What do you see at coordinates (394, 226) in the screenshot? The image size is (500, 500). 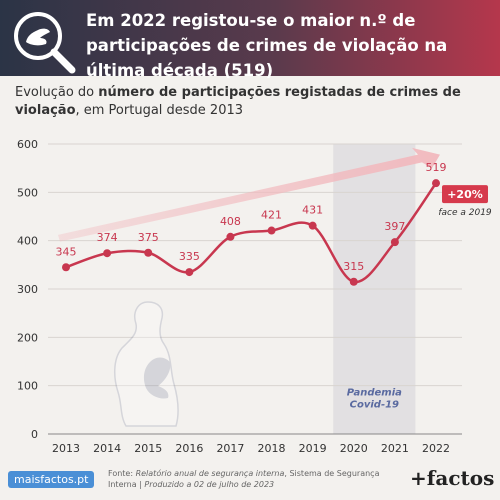 I see `data-label: 397` at bounding box center [394, 226].